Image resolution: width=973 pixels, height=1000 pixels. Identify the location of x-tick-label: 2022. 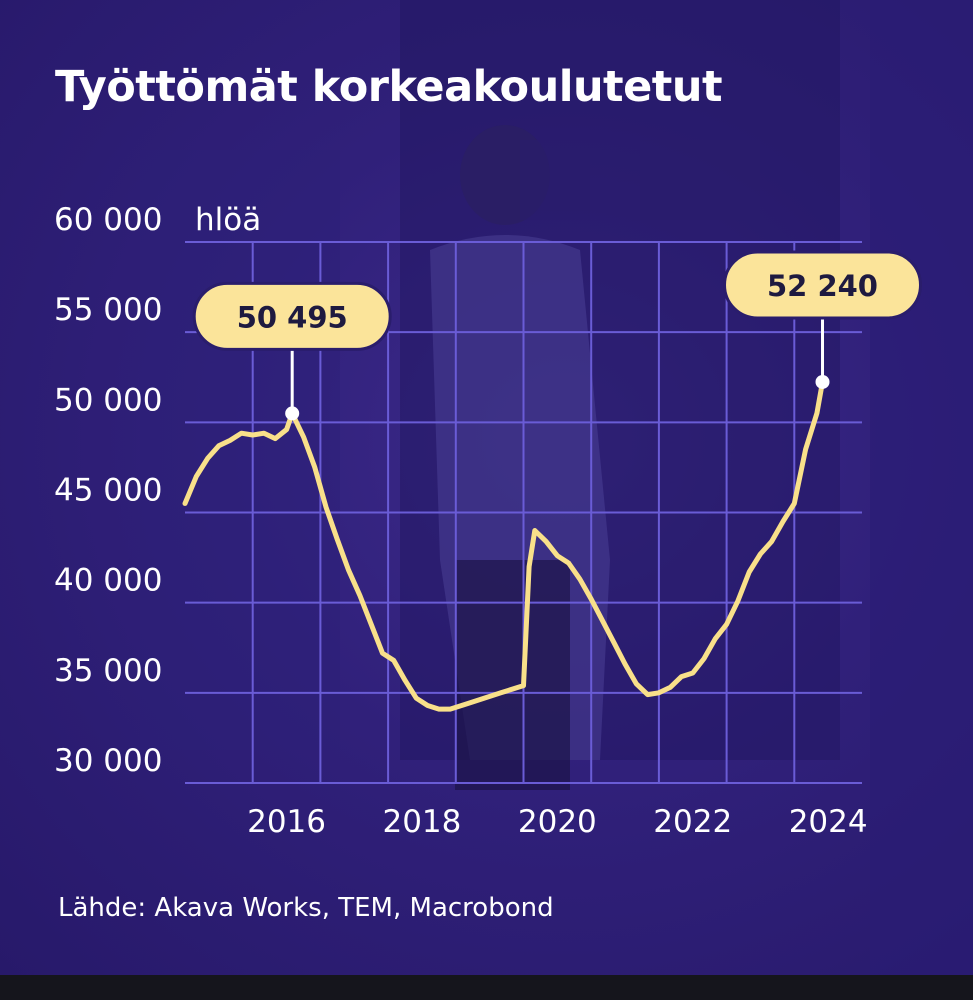
(692, 822).